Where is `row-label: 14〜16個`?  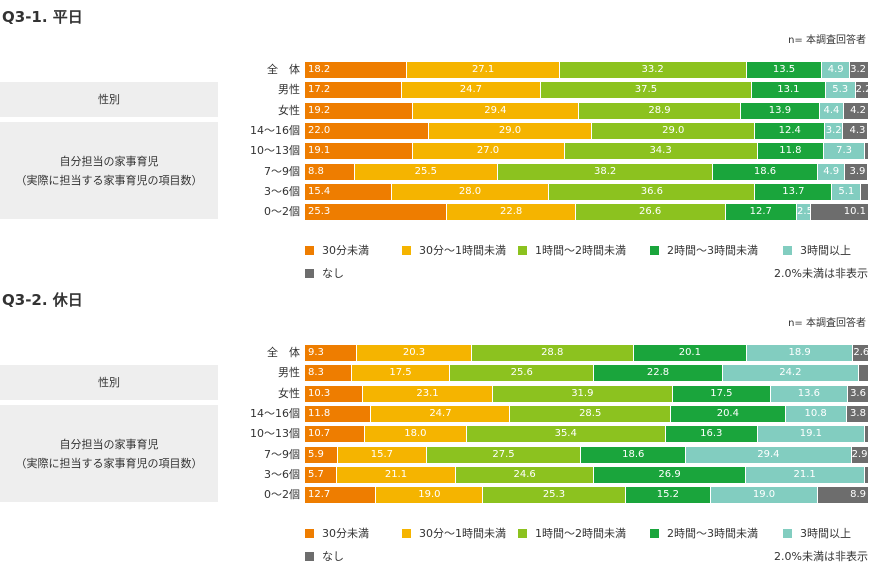 row-label: 14〜16個 is located at coordinates (275, 130).